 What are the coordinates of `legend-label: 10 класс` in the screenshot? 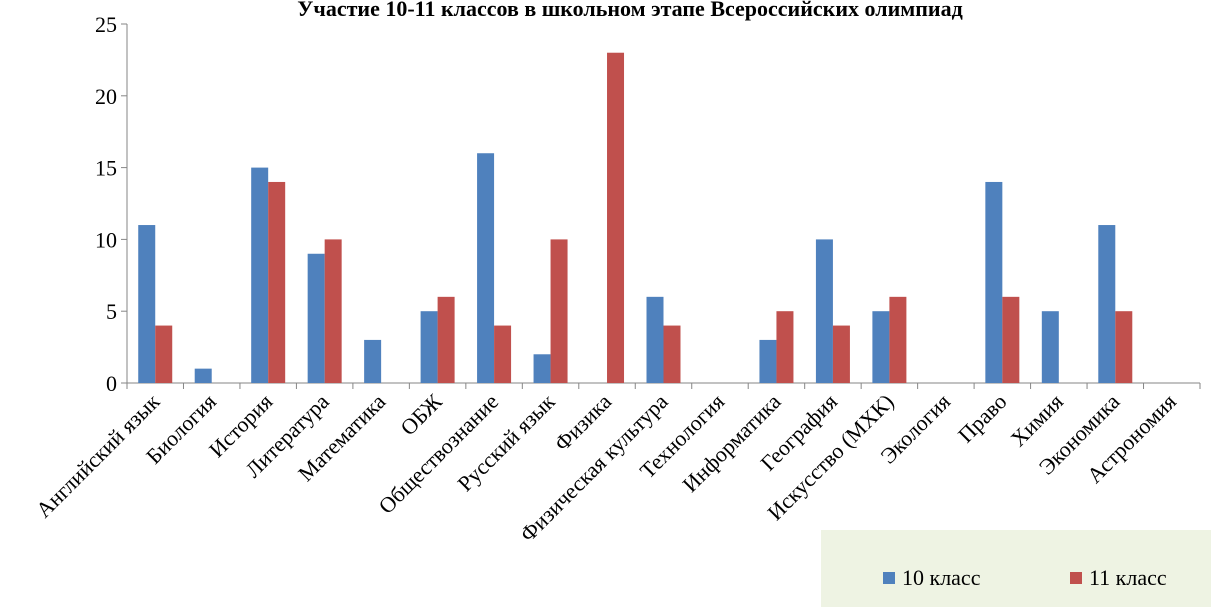 It's located at (941, 577).